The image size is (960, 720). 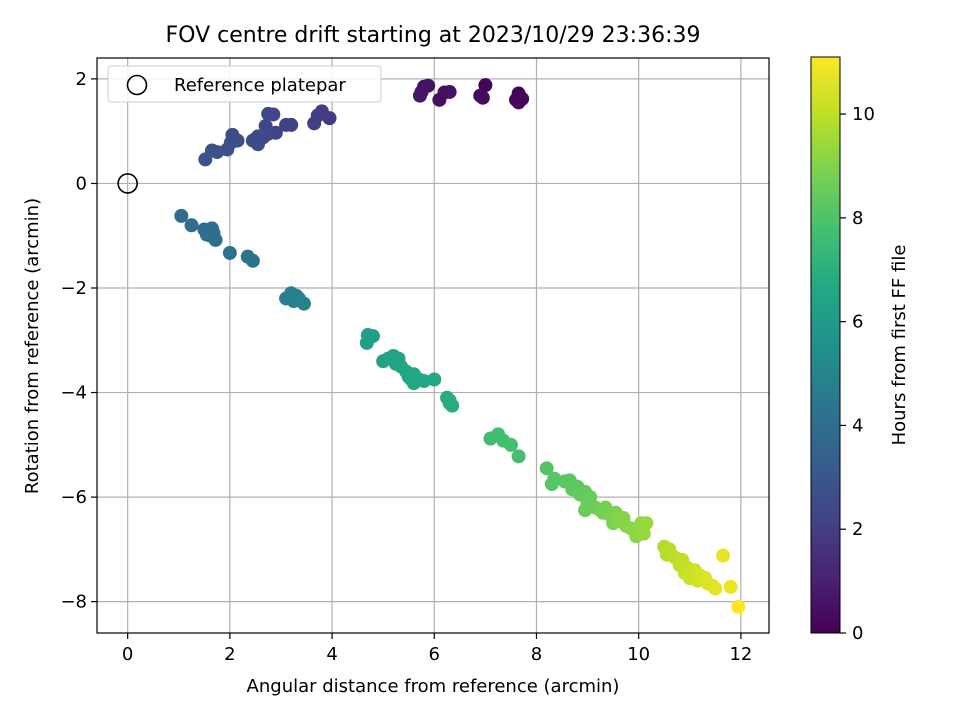 What do you see at coordinates (433, 686) in the screenshot?
I see `x-axis-label: Angular distance from reference (arcmin)` at bounding box center [433, 686].